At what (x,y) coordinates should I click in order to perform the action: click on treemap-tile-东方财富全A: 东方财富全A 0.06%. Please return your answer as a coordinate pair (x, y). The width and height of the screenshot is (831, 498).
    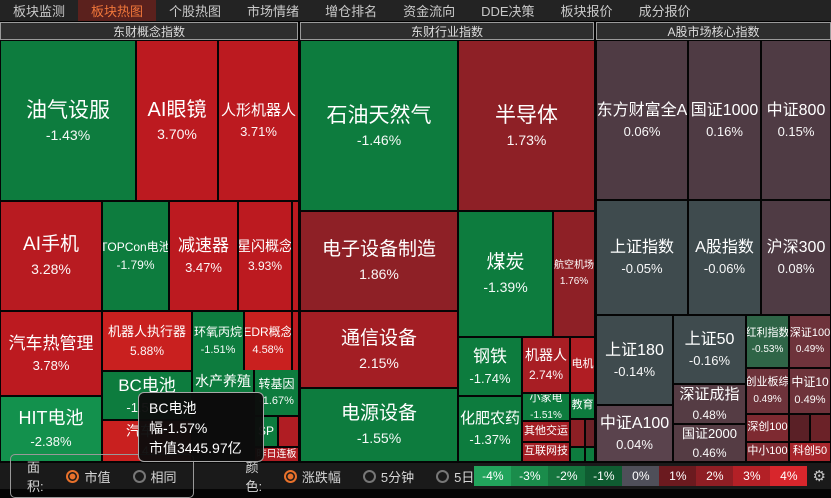
    Looking at the image, I should click on (642, 120).